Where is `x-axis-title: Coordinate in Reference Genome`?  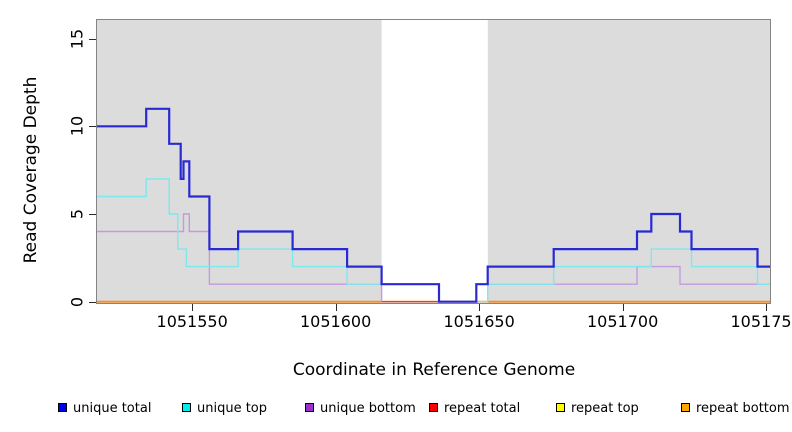
x-axis-title: Coordinate in Reference Genome is located at coordinates (434, 370).